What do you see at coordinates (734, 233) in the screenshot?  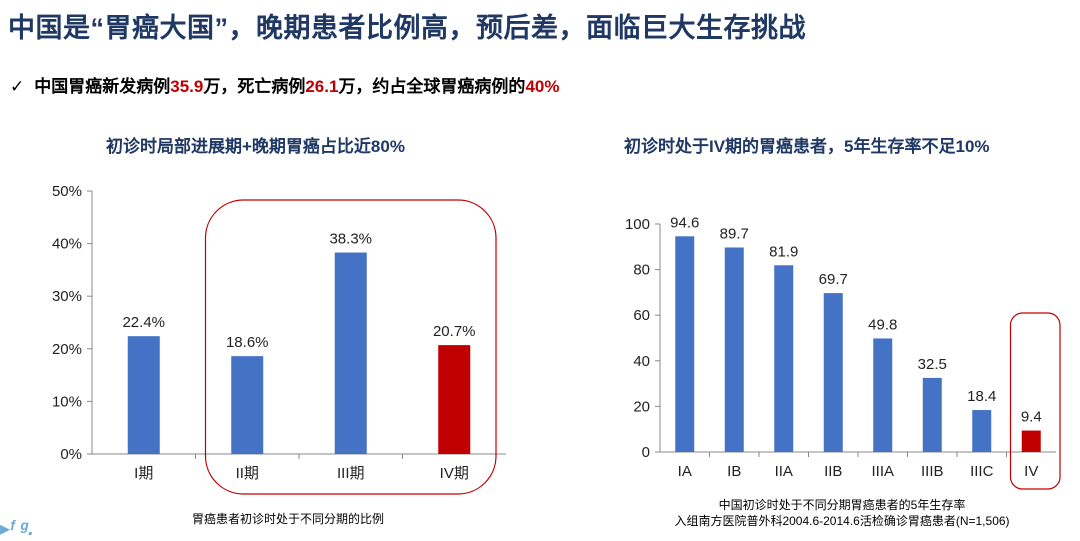 I see `chart1-data-label: 89.7` at bounding box center [734, 233].